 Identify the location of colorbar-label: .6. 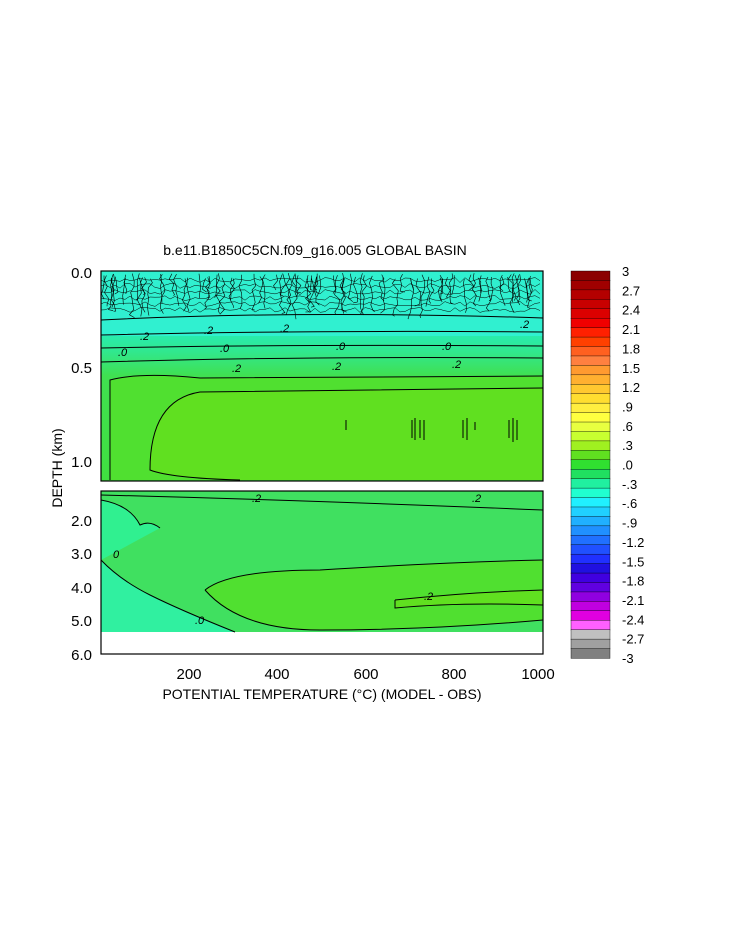
(627, 426).